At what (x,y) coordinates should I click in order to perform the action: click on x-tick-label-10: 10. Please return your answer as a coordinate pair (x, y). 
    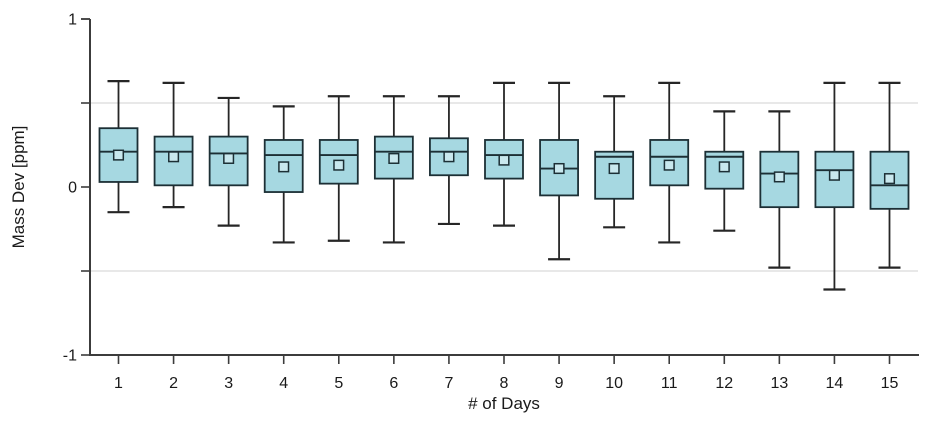
    Looking at the image, I should click on (614, 383).